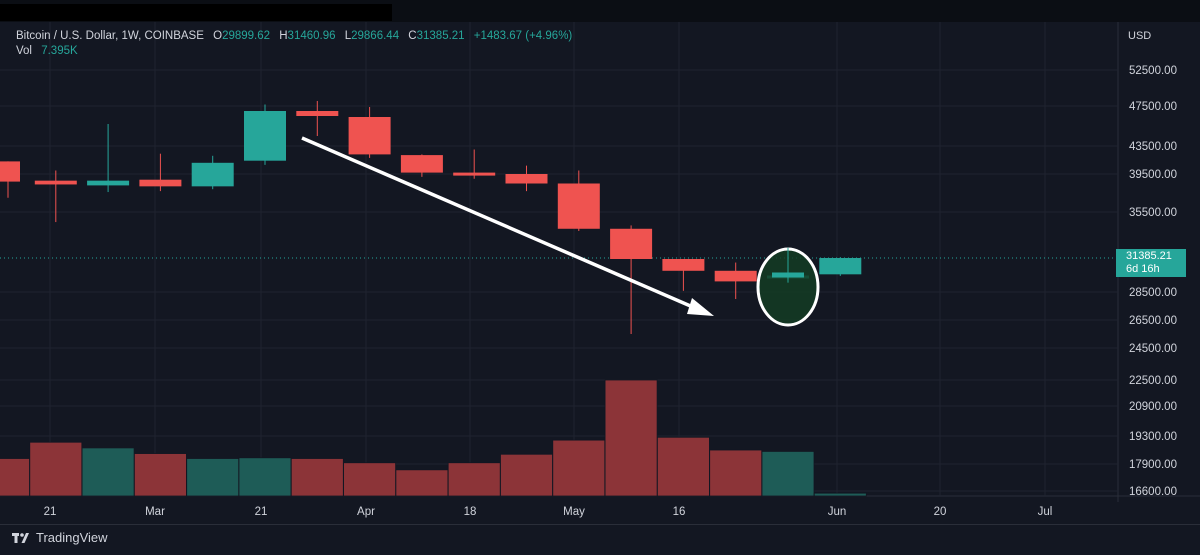  Describe the element at coordinates (1153, 71) in the screenshot. I see `price-tick-label: 52500.00` at that location.